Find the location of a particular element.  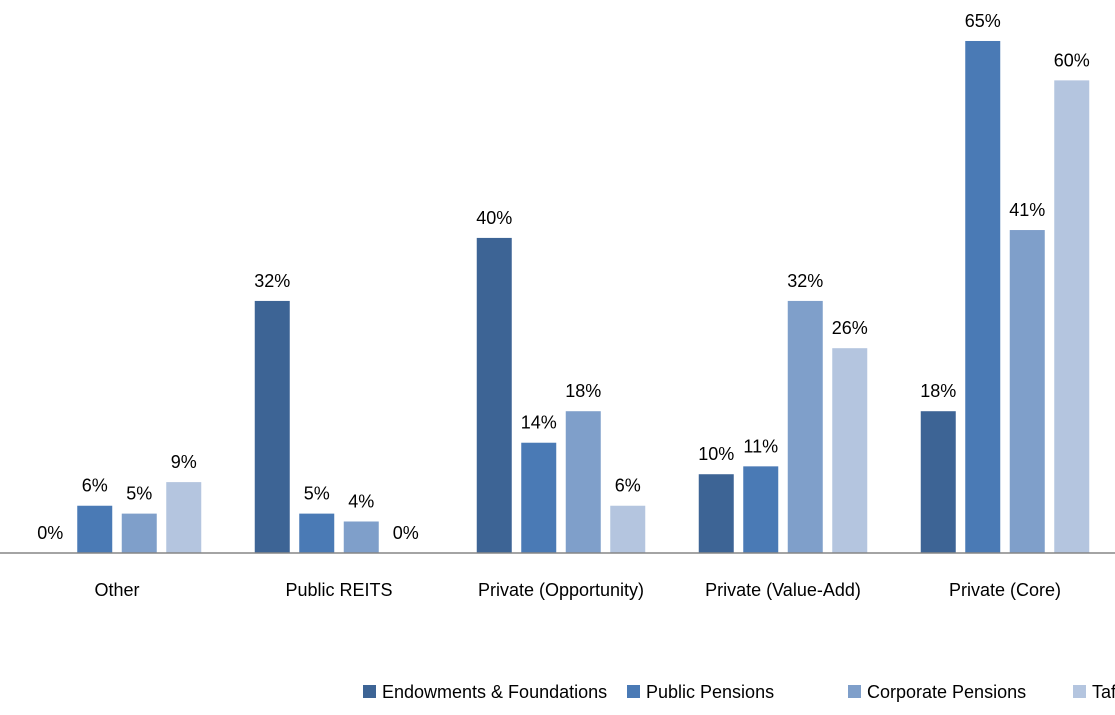

data-label: 9% is located at coordinates (184, 462).